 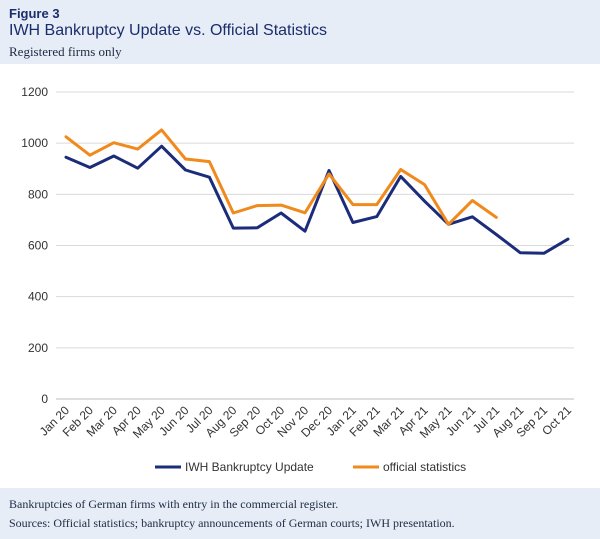 I want to click on y-tick-label: 1200, so click(x=34, y=92).